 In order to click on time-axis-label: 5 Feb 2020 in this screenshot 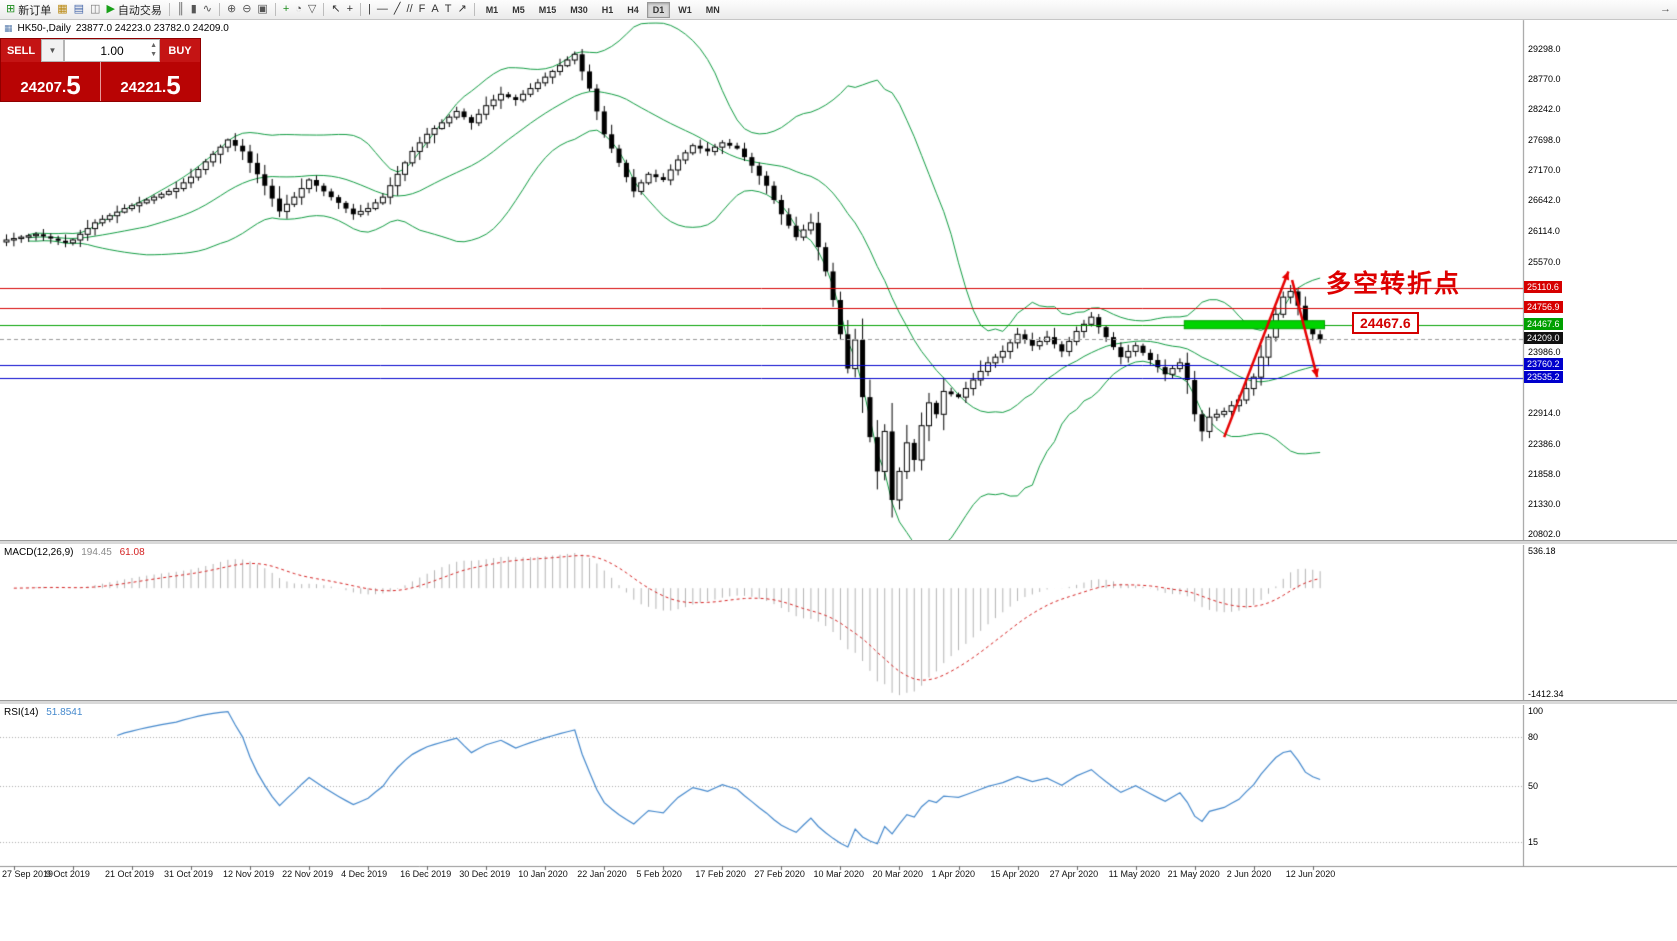, I will do `click(659, 874)`.